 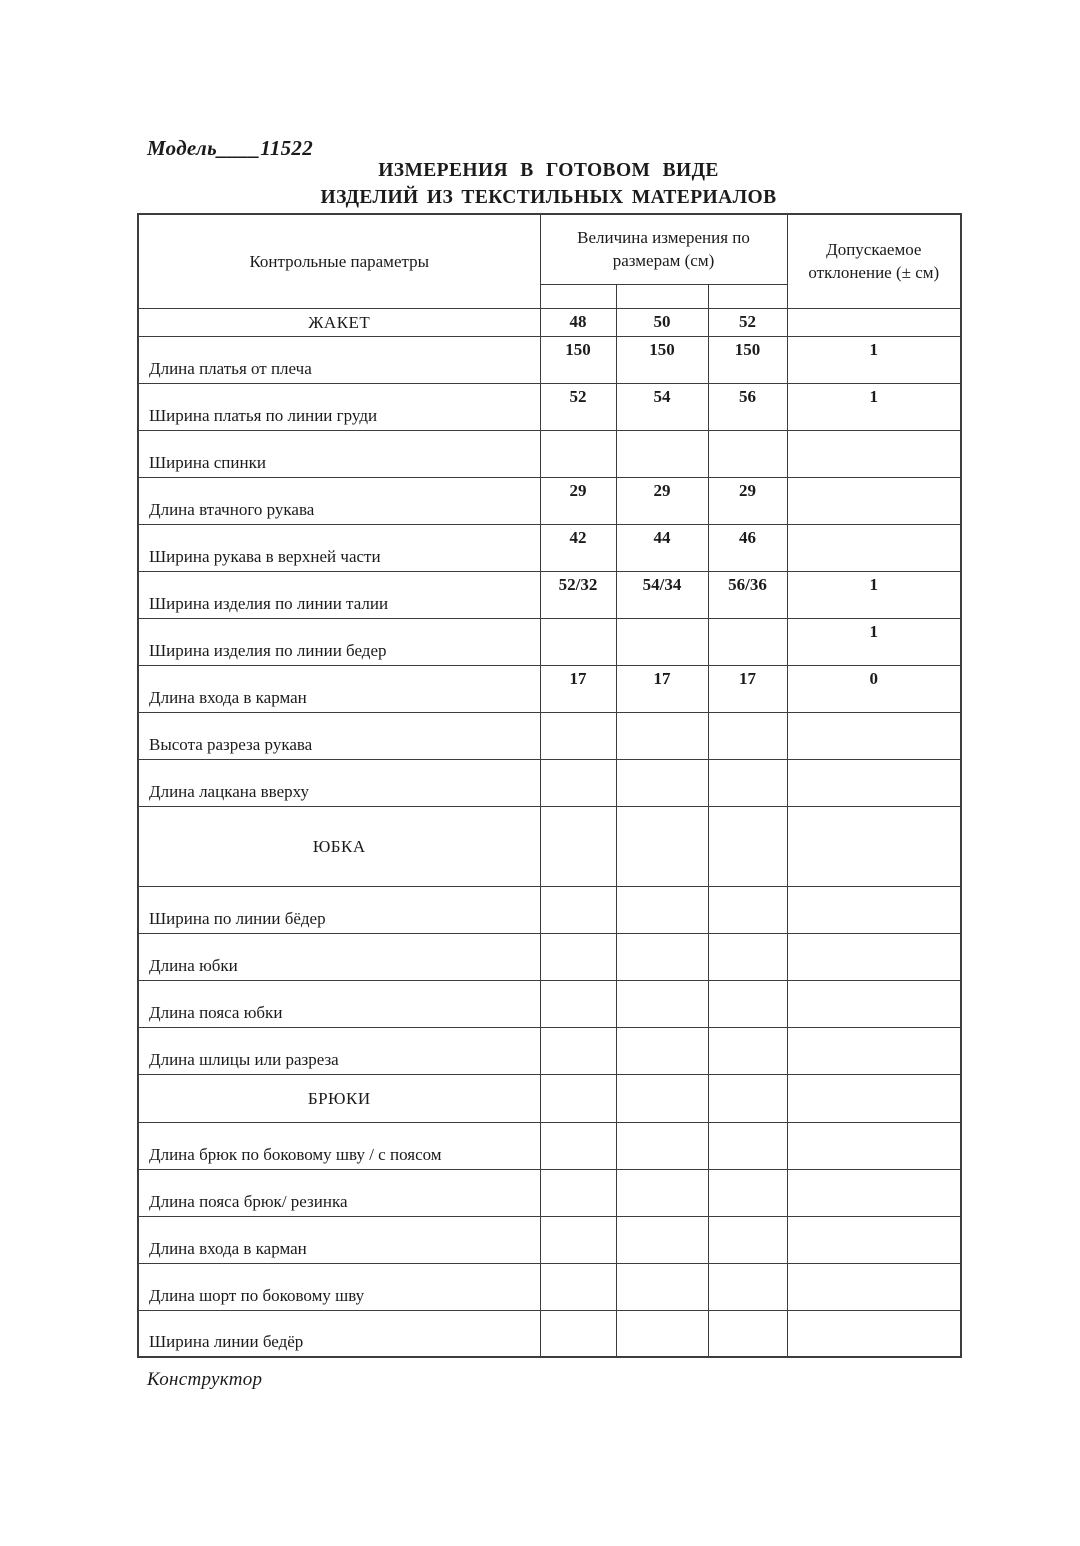 I want to click on table-row: Высота разреза рукава, so click(x=549, y=735).